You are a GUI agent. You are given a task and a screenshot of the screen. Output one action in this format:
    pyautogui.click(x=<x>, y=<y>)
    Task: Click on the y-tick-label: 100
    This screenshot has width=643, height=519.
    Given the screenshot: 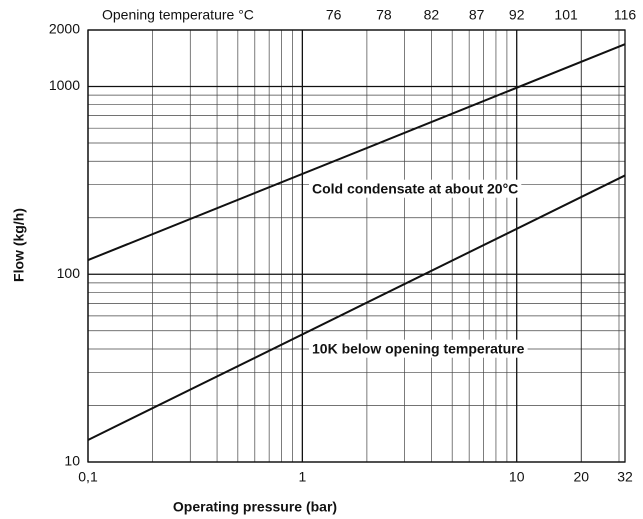 What is the action you would take?
    pyautogui.click(x=69, y=273)
    